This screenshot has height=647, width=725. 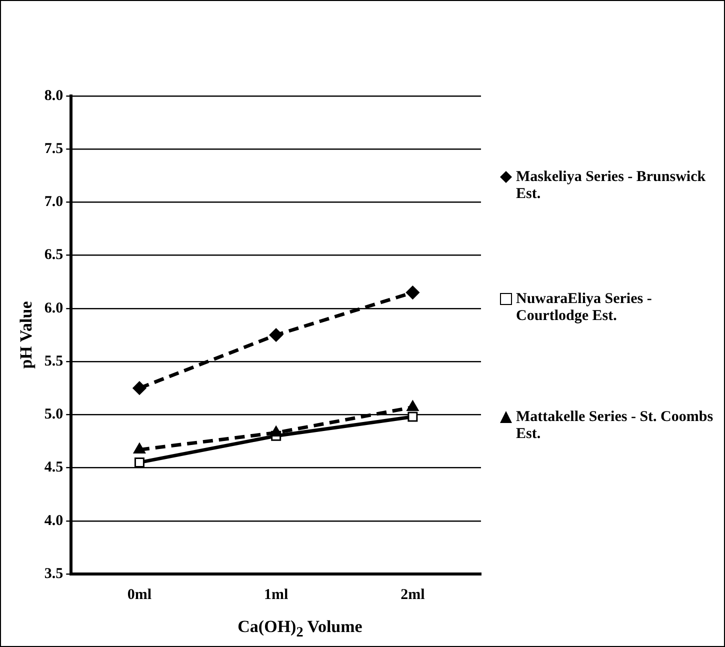 What do you see at coordinates (412, 594) in the screenshot?
I see `x-tick-label: 2ml` at bounding box center [412, 594].